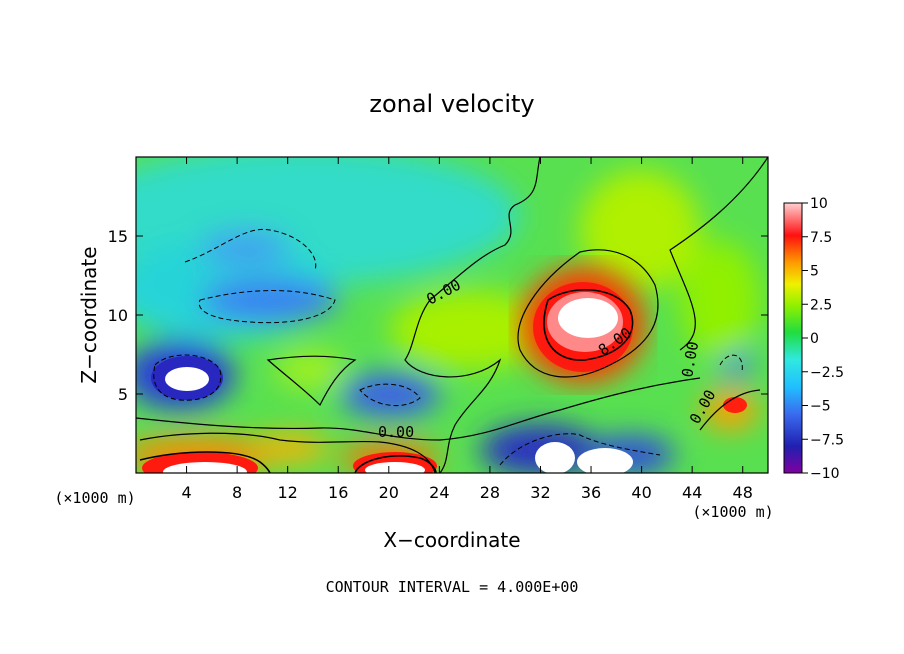 This screenshot has width=904, height=654. Describe the element at coordinates (123, 394) in the screenshot. I see `y-tick-label: 5` at that location.